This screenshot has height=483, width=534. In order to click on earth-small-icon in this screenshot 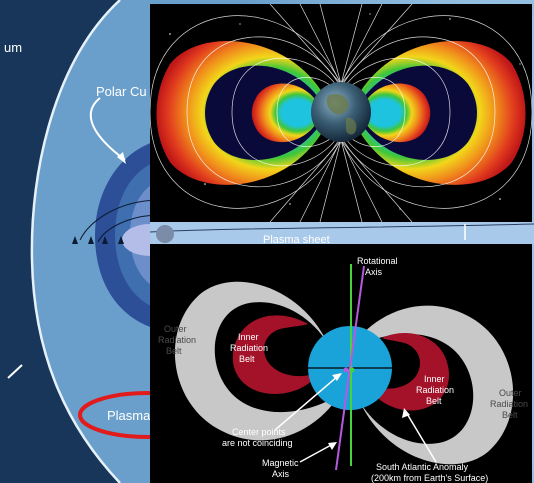, I will do `click(165, 234)`.